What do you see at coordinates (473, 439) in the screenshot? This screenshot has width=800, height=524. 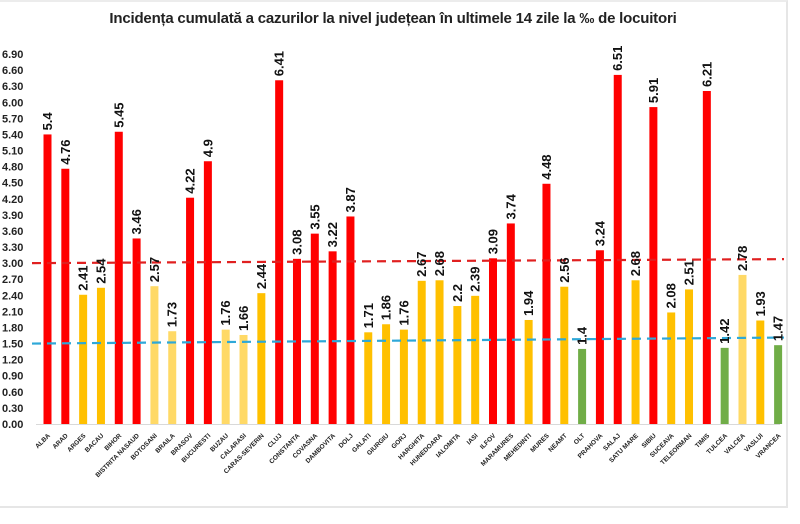 I see `x-tick-label: IASI` at bounding box center [473, 439].